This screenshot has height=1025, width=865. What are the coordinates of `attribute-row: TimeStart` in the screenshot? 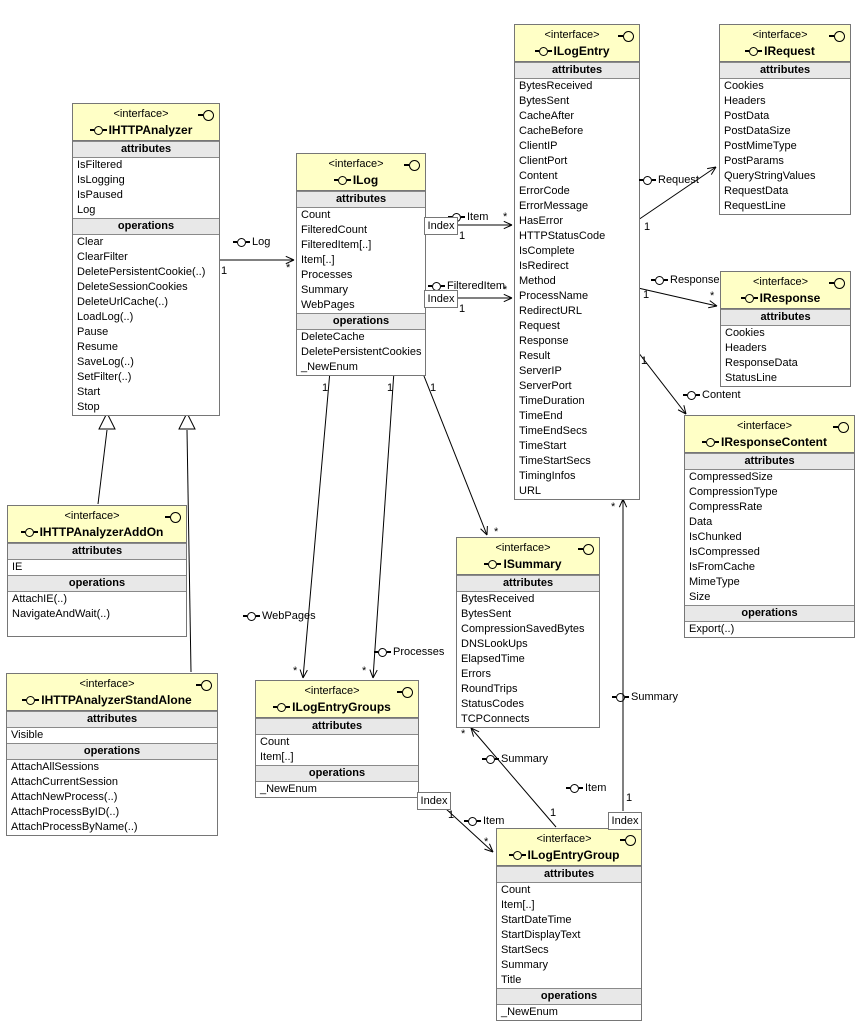 It's located at (543, 446).